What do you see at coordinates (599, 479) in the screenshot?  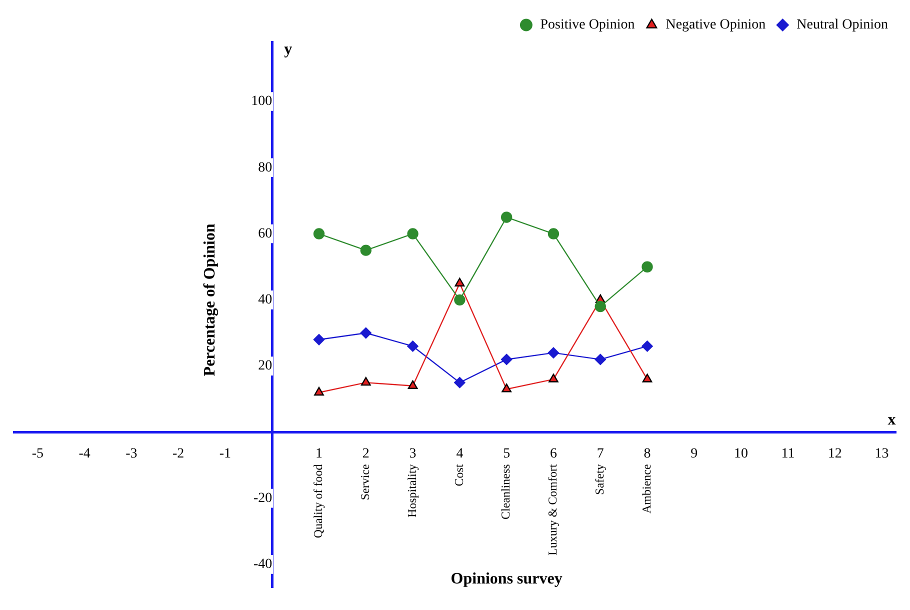 I see `annotation: Safety` at bounding box center [599, 479].